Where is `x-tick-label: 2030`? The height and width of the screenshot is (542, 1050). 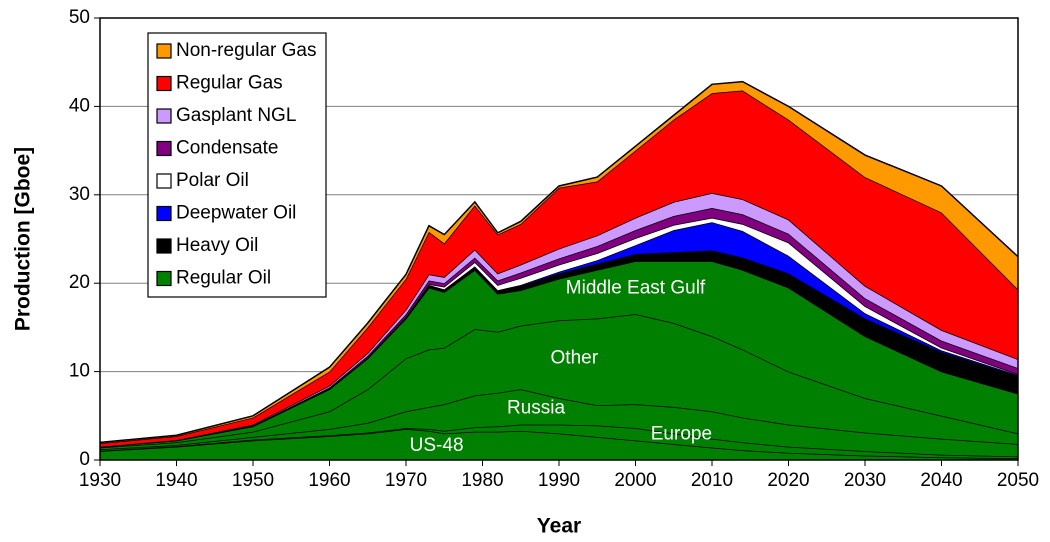 x-tick-label: 2030 is located at coordinates (865, 480).